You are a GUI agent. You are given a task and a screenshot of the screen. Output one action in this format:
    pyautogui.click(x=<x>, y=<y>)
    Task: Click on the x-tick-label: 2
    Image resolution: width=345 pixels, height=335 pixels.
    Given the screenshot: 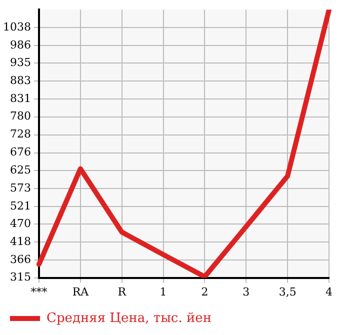 What is the action you would take?
    pyautogui.click(x=204, y=291)
    